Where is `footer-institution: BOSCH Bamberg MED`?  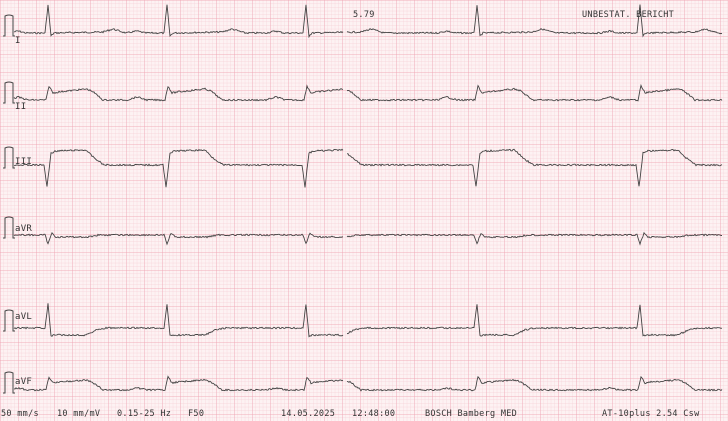
footer-institution: BOSCH Bamberg MED is located at coordinates (471, 414).